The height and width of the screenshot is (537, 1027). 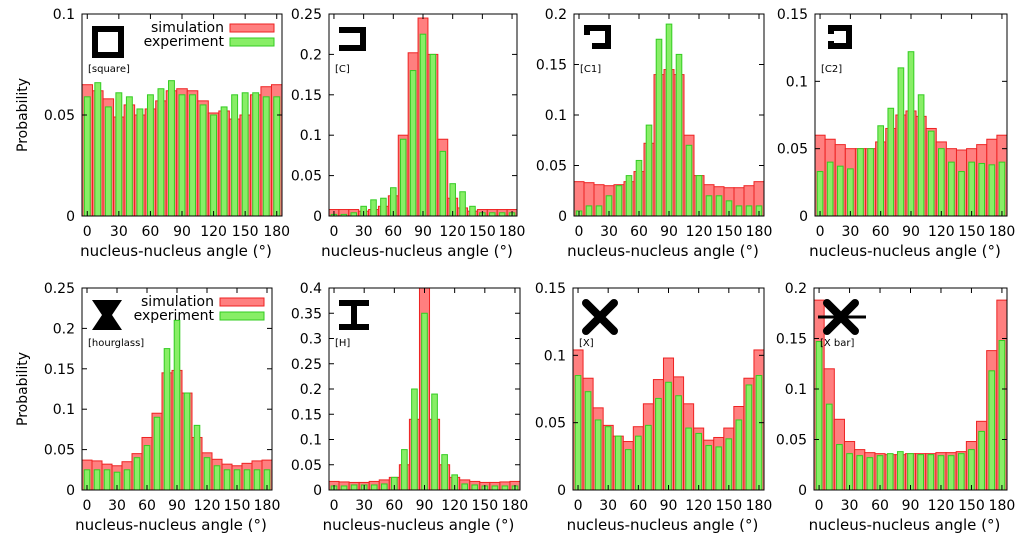 I want to click on y-tick-label: 0.4, so click(x=311, y=289).